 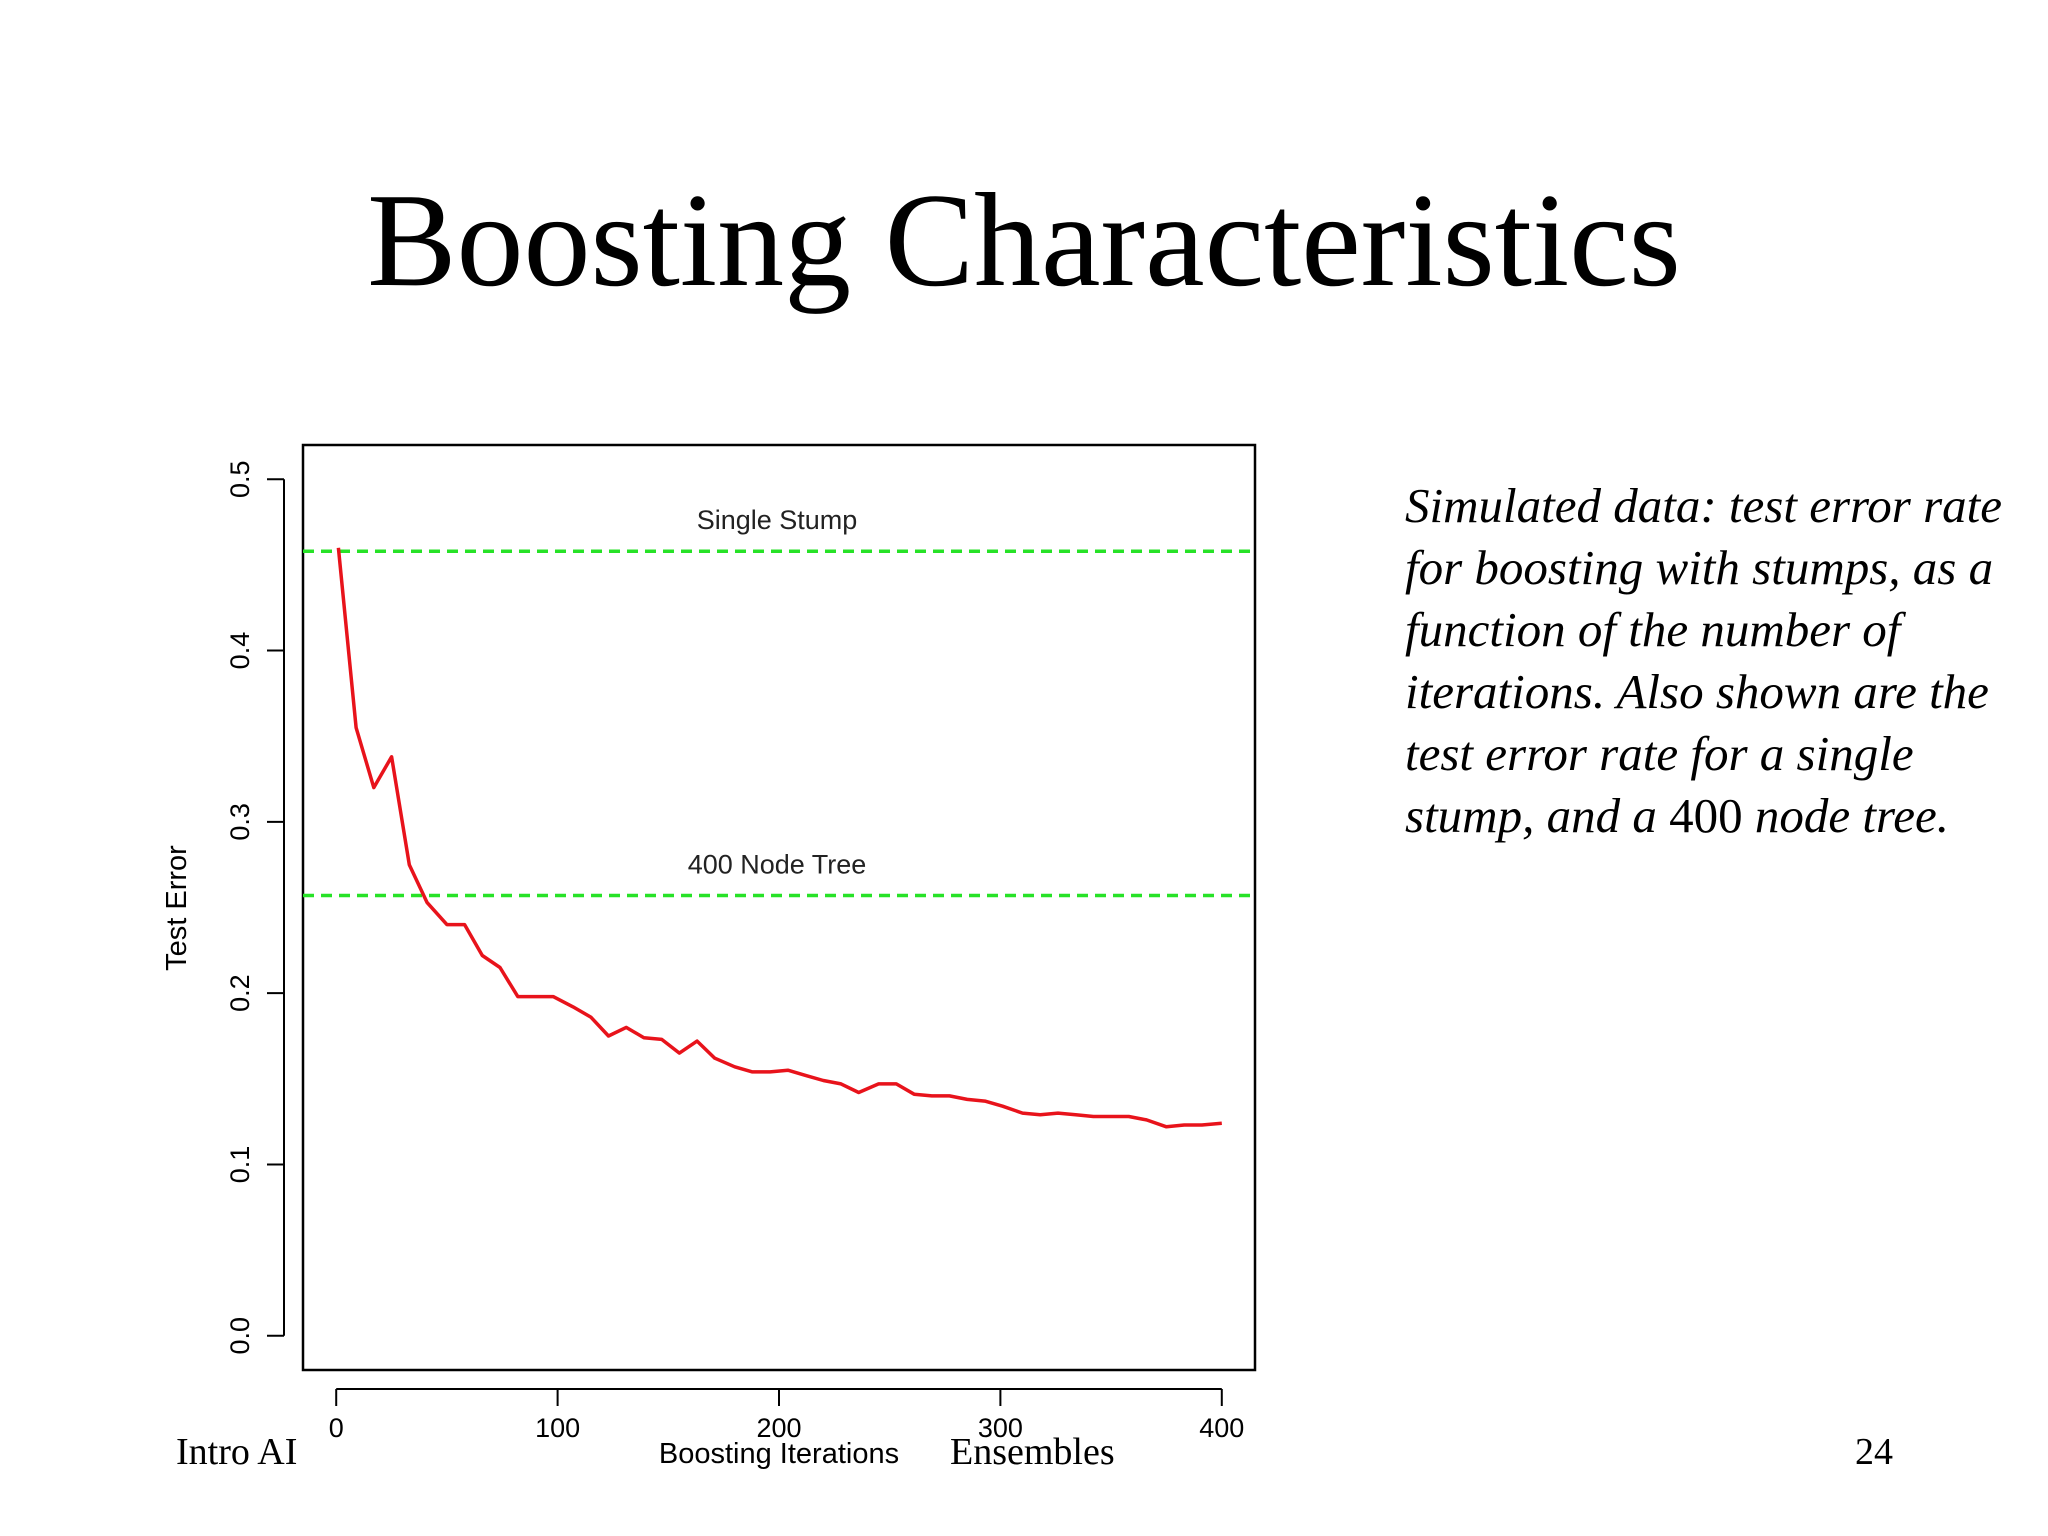 I want to click on y-tick-label: 0.3, so click(x=240, y=822).